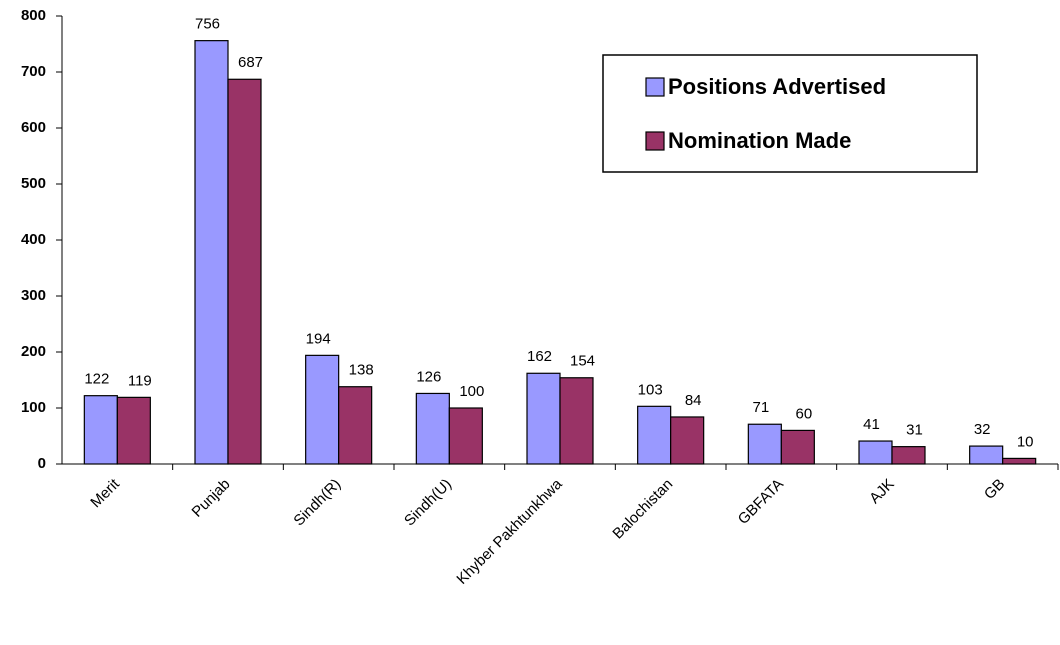  Describe the element at coordinates (803, 413) in the screenshot. I see `value-label: 60` at that location.